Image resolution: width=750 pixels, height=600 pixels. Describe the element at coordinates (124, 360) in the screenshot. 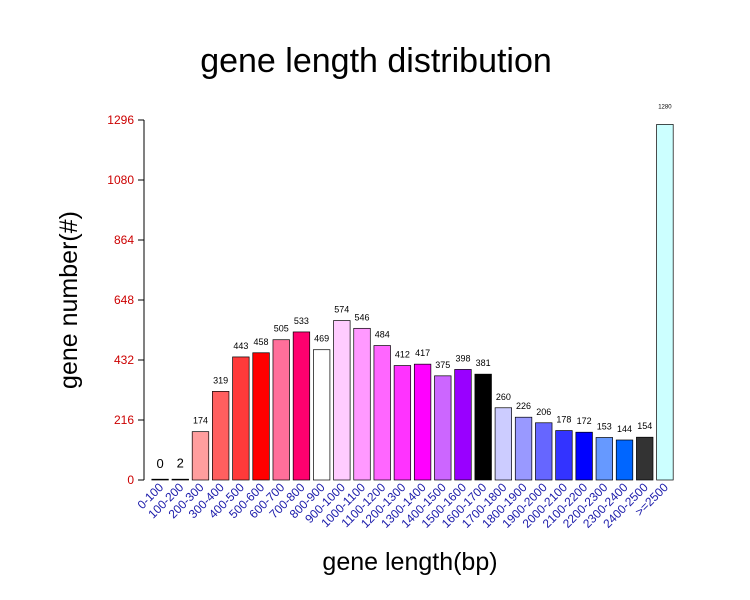

I see `y-tick-label: 432` at that location.